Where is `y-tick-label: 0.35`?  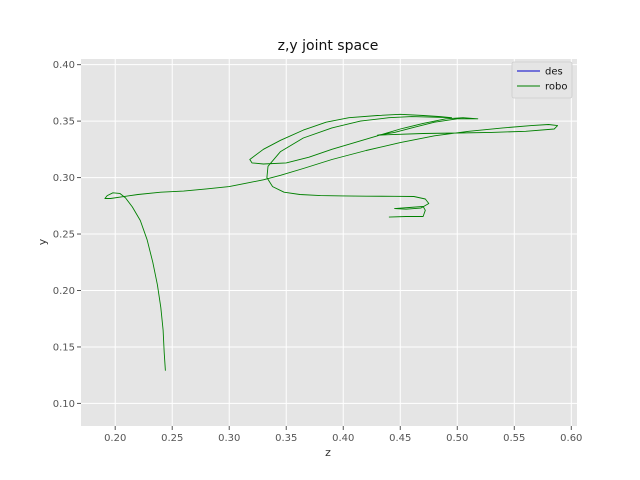
y-tick-label: 0.35 is located at coordinates (64, 122).